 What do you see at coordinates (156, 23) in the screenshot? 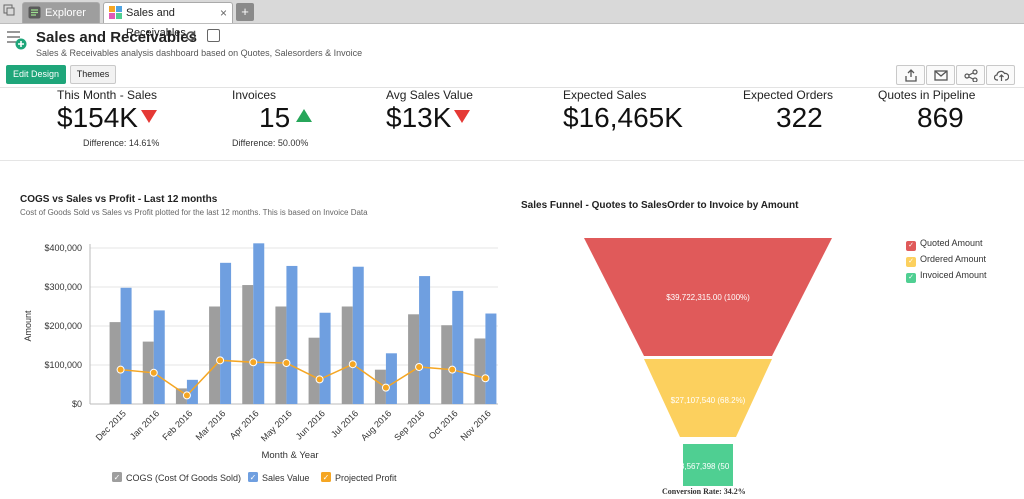
I see `tab-sales-label: Sales and Receivables` at bounding box center [156, 23].